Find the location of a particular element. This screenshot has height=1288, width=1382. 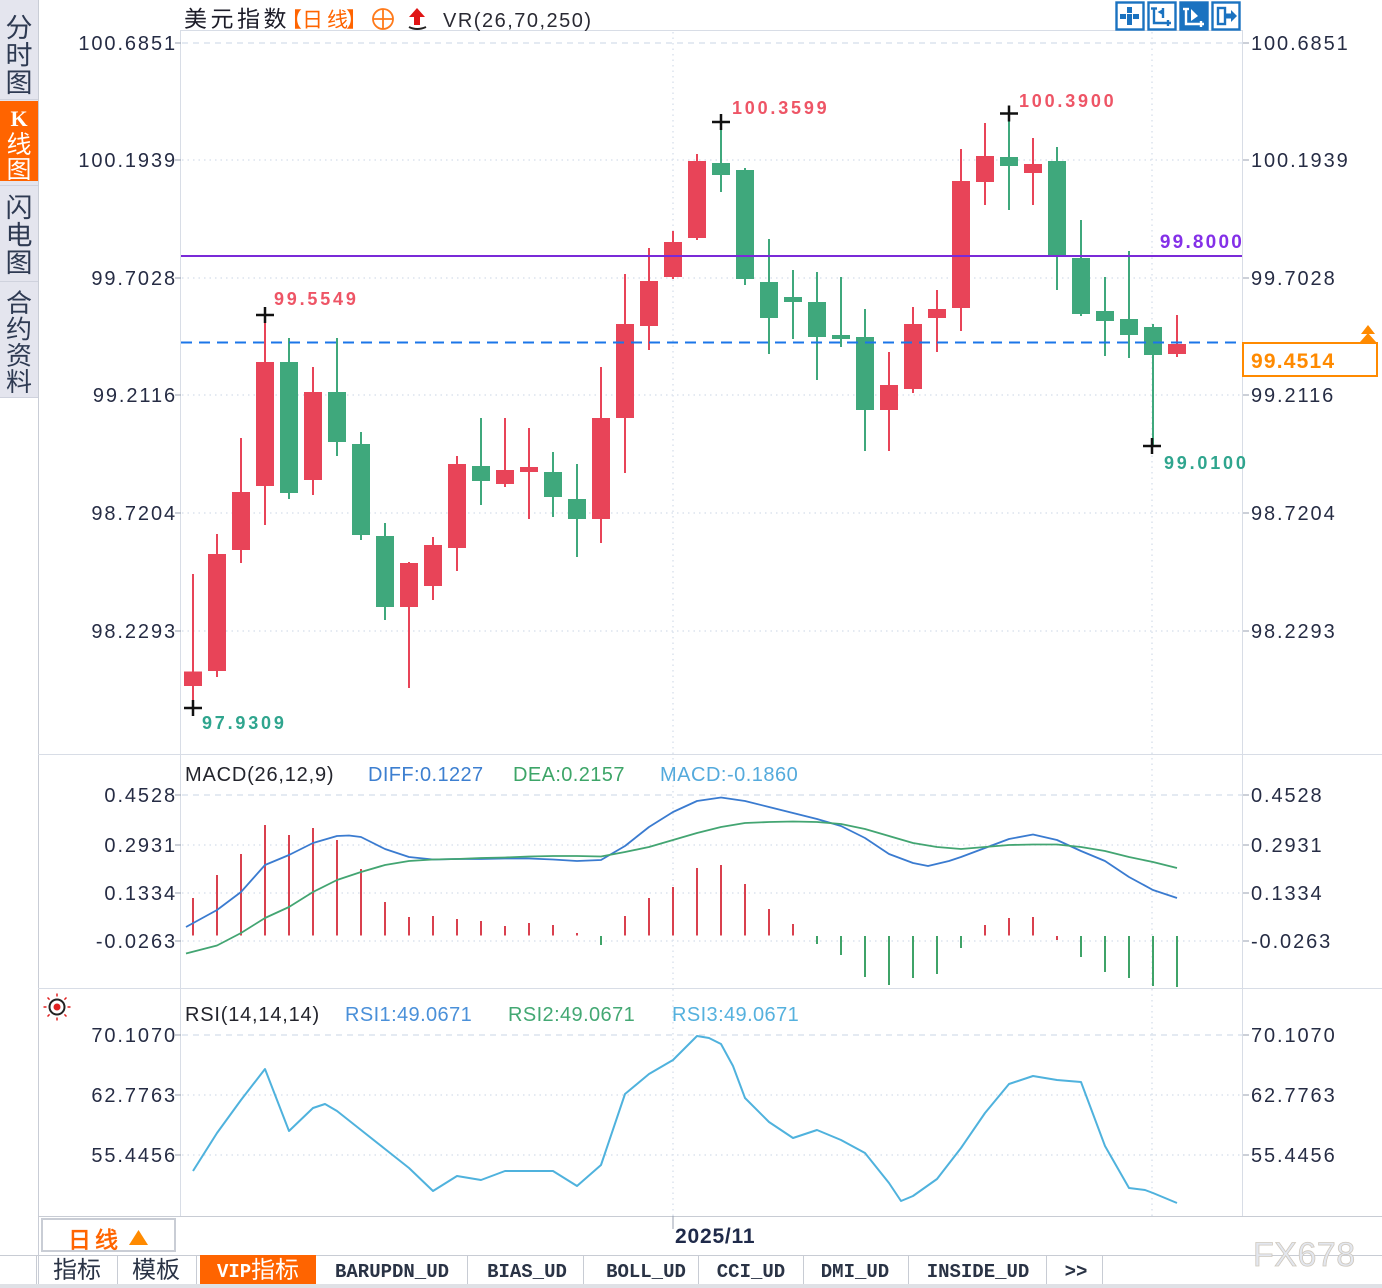

svg-text: BOLL_UD is located at coordinates (646, 1272).